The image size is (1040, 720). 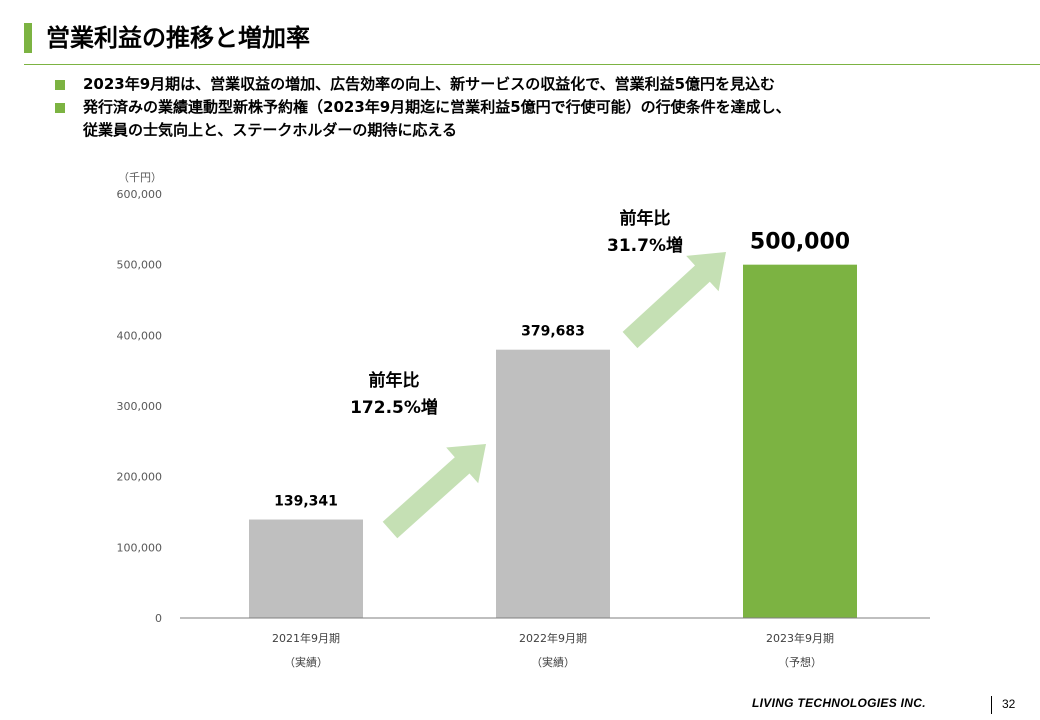 I want to click on y-tick-label: 100,000, so click(x=140, y=547).